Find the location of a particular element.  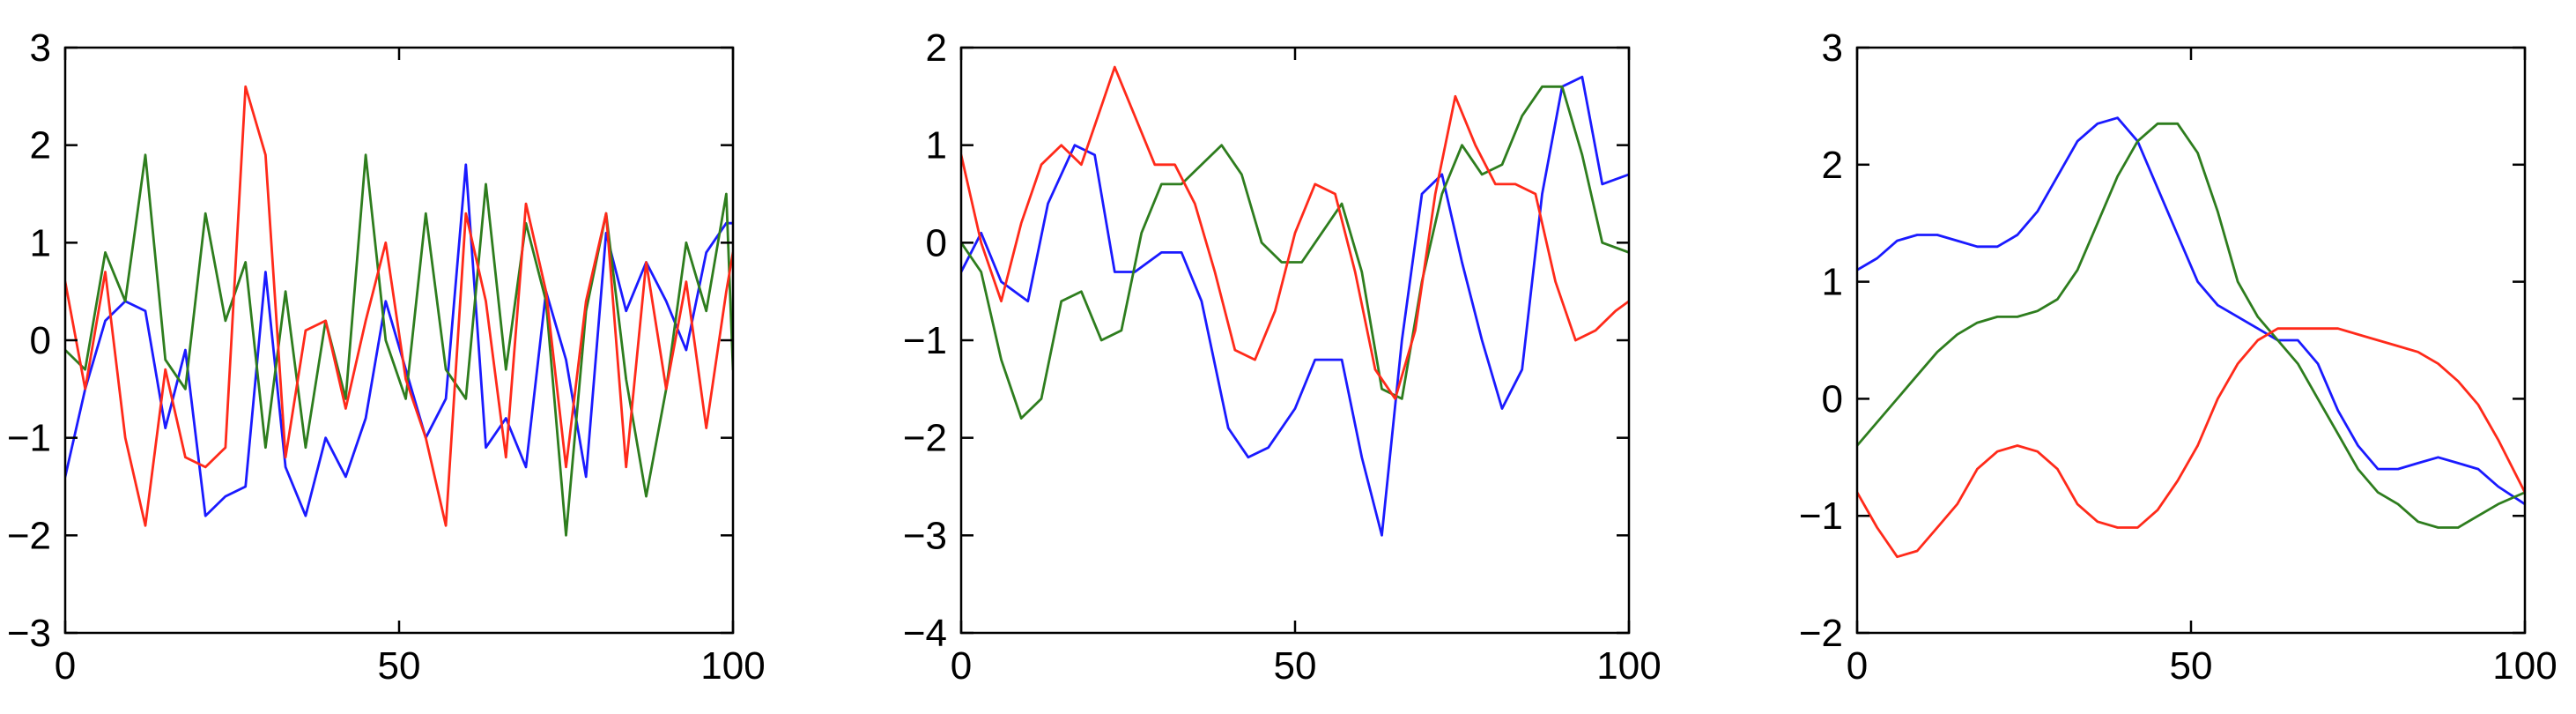

y-tick-label: −4 is located at coordinates (925, 633).